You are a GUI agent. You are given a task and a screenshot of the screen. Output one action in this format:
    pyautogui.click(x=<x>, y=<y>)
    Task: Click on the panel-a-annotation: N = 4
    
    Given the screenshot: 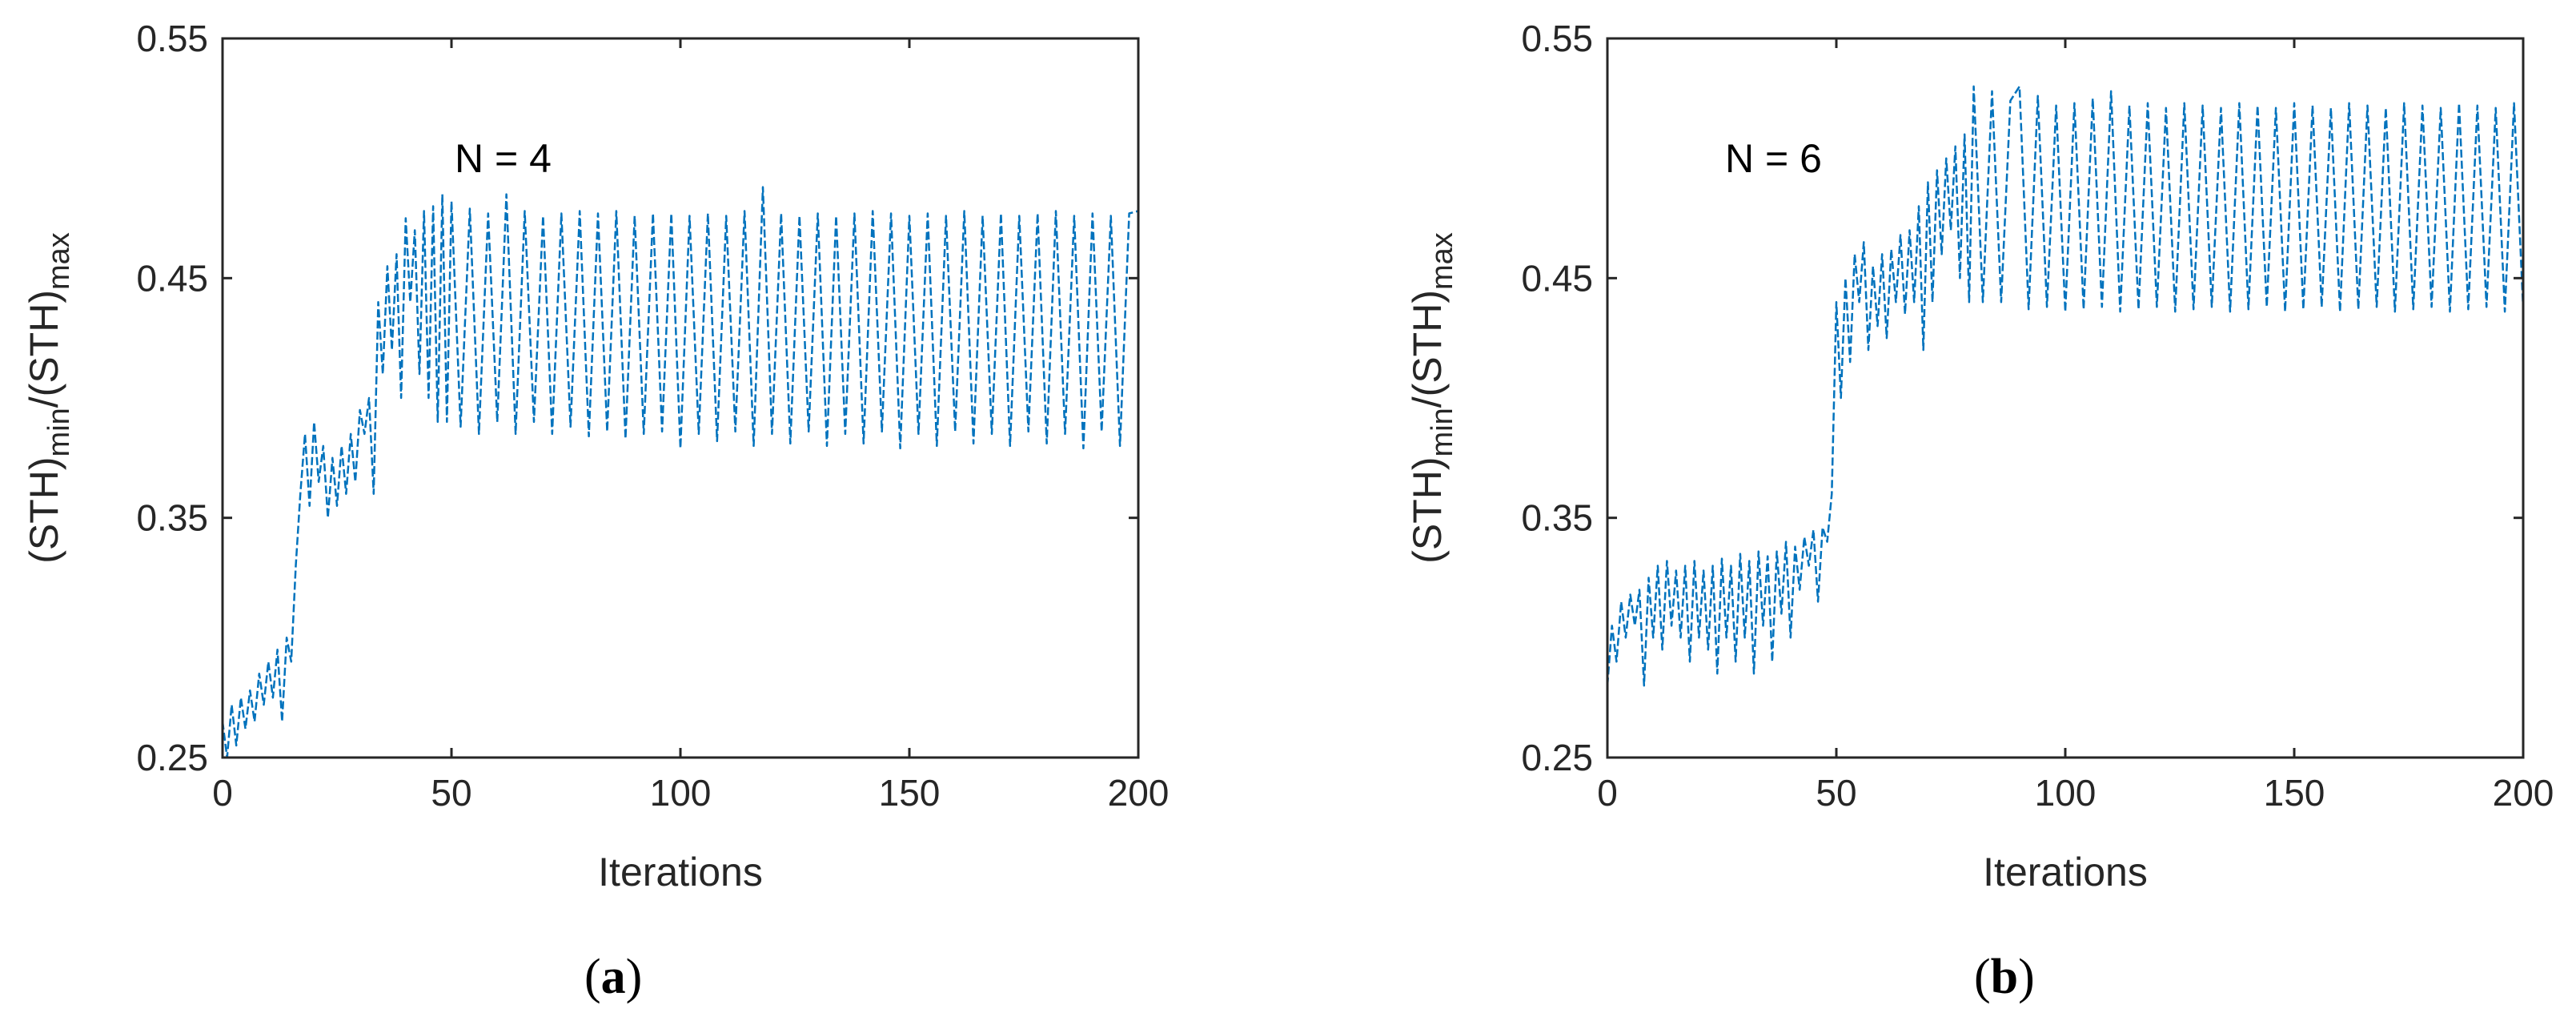 What is the action you would take?
    pyautogui.click(x=504, y=158)
    